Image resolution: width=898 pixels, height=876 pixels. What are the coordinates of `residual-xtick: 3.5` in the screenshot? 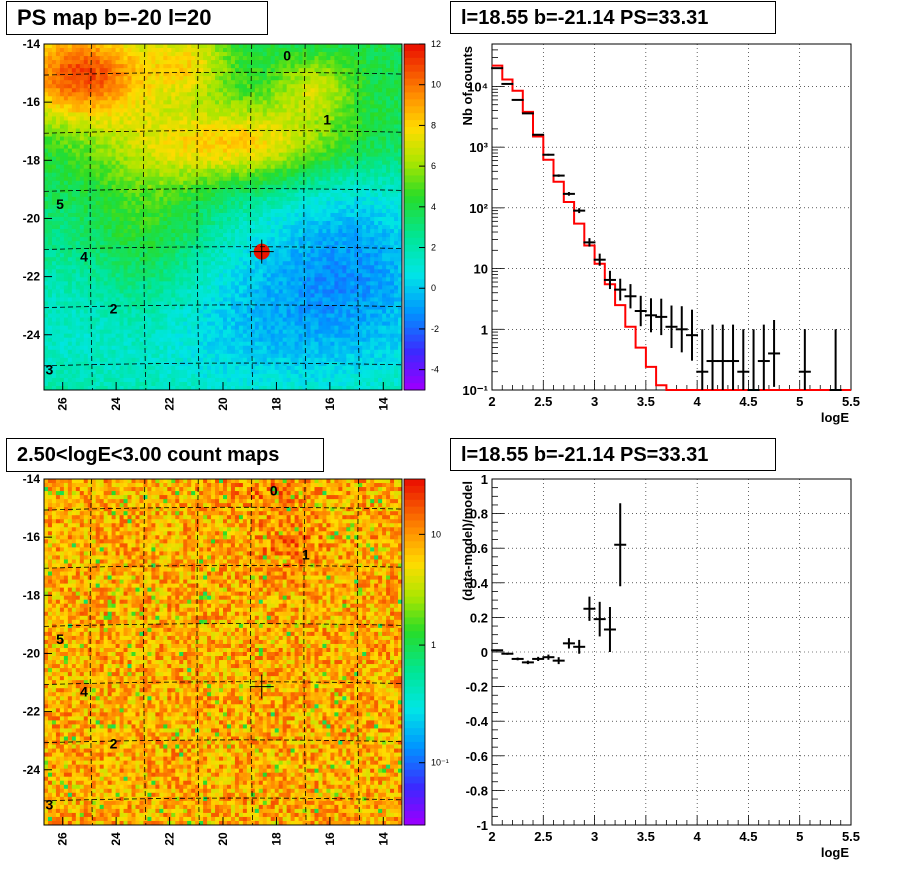 It's located at (646, 836).